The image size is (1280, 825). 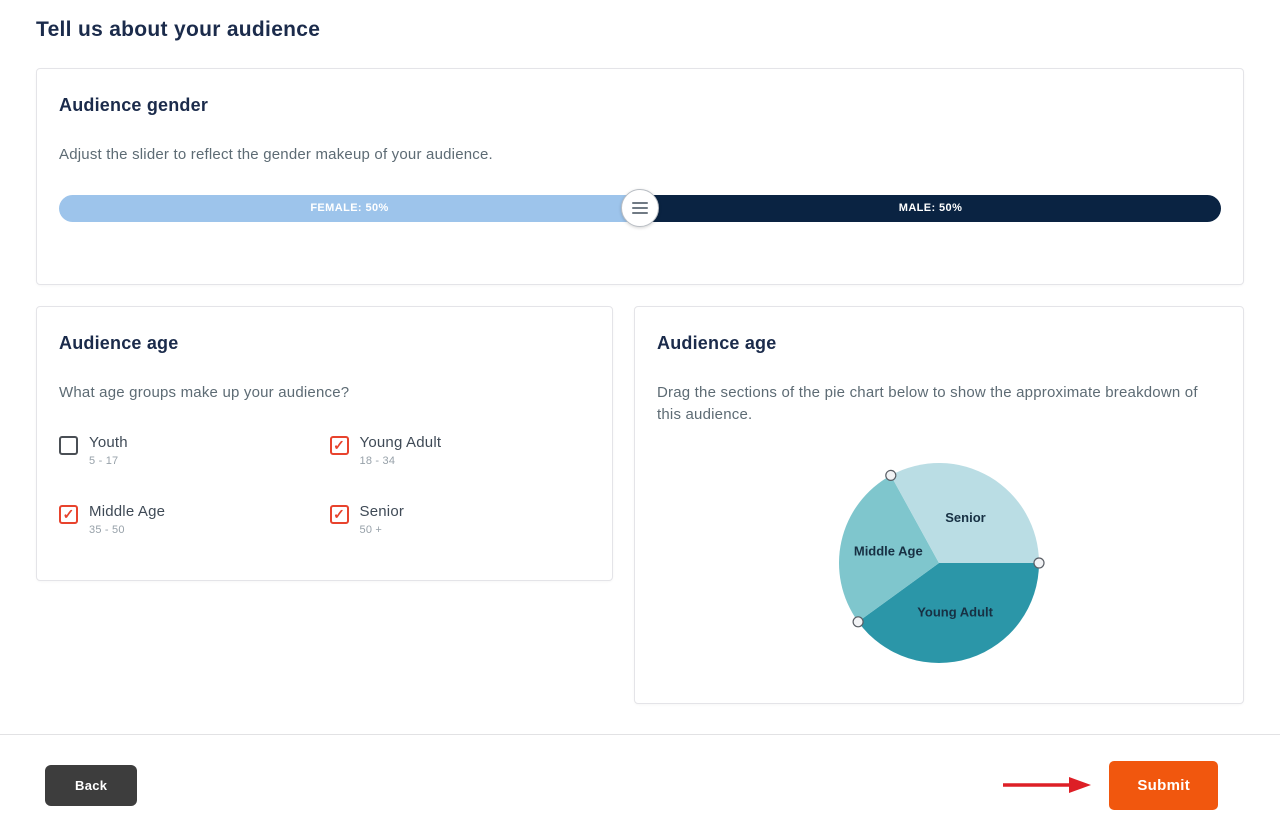 I want to click on age-option-text: Middle Age 35 - 50, so click(x=127, y=519).